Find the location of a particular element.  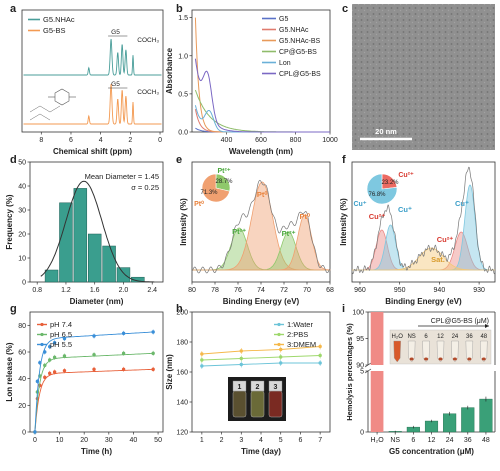

panel-f-frame is located at coordinates (423, 222).